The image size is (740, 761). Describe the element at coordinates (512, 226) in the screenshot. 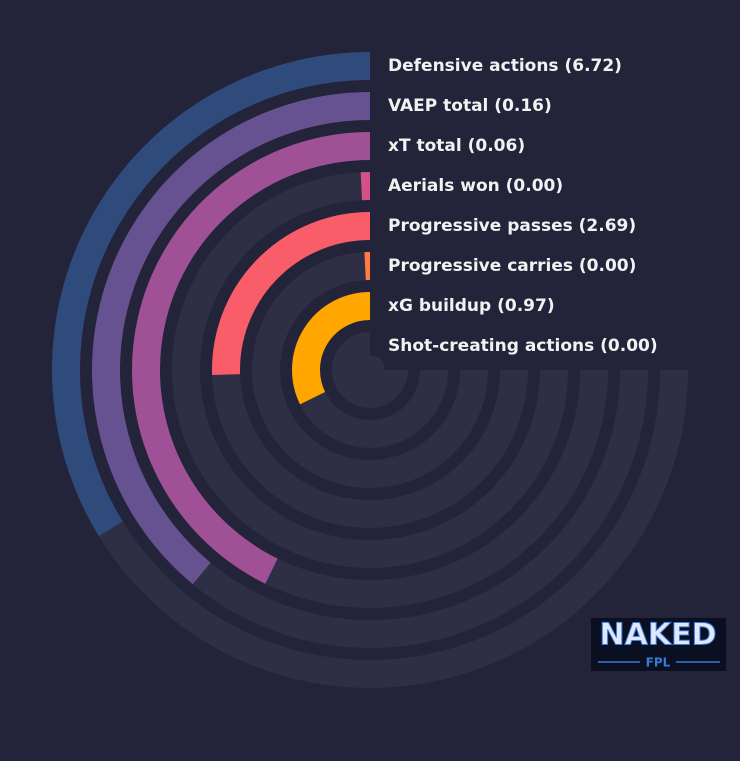

I see `bar-label: Progressive passes (2.69)` at that location.